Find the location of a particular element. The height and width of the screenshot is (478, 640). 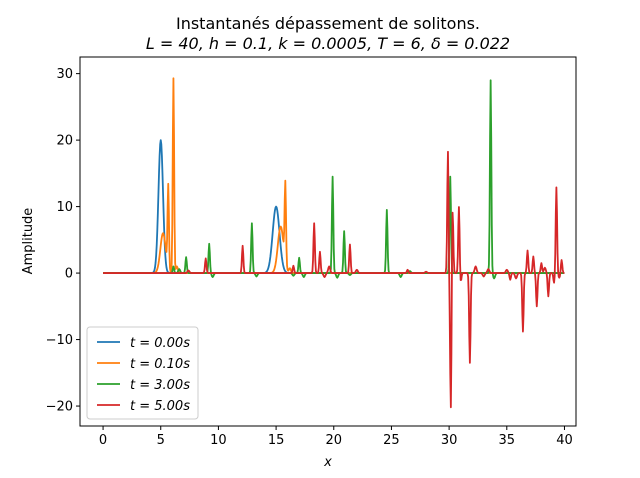

x-tick-label: 20 is located at coordinates (333, 440).